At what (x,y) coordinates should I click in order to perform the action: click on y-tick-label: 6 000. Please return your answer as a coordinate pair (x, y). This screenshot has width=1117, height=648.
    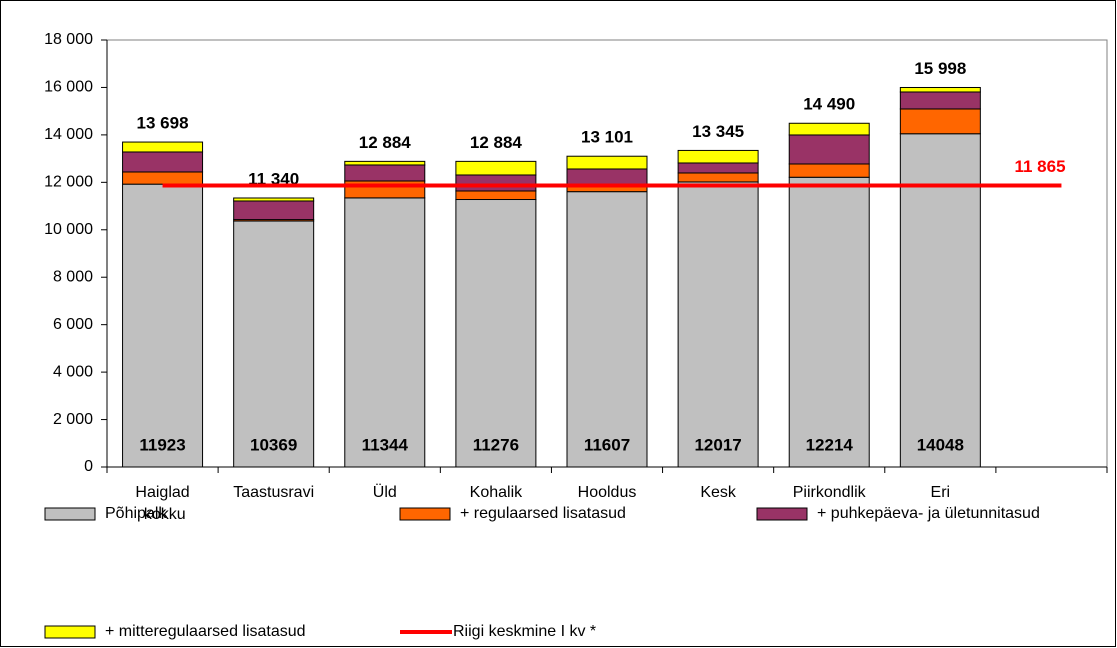
    Looking at the image, I should click on (73, 324).